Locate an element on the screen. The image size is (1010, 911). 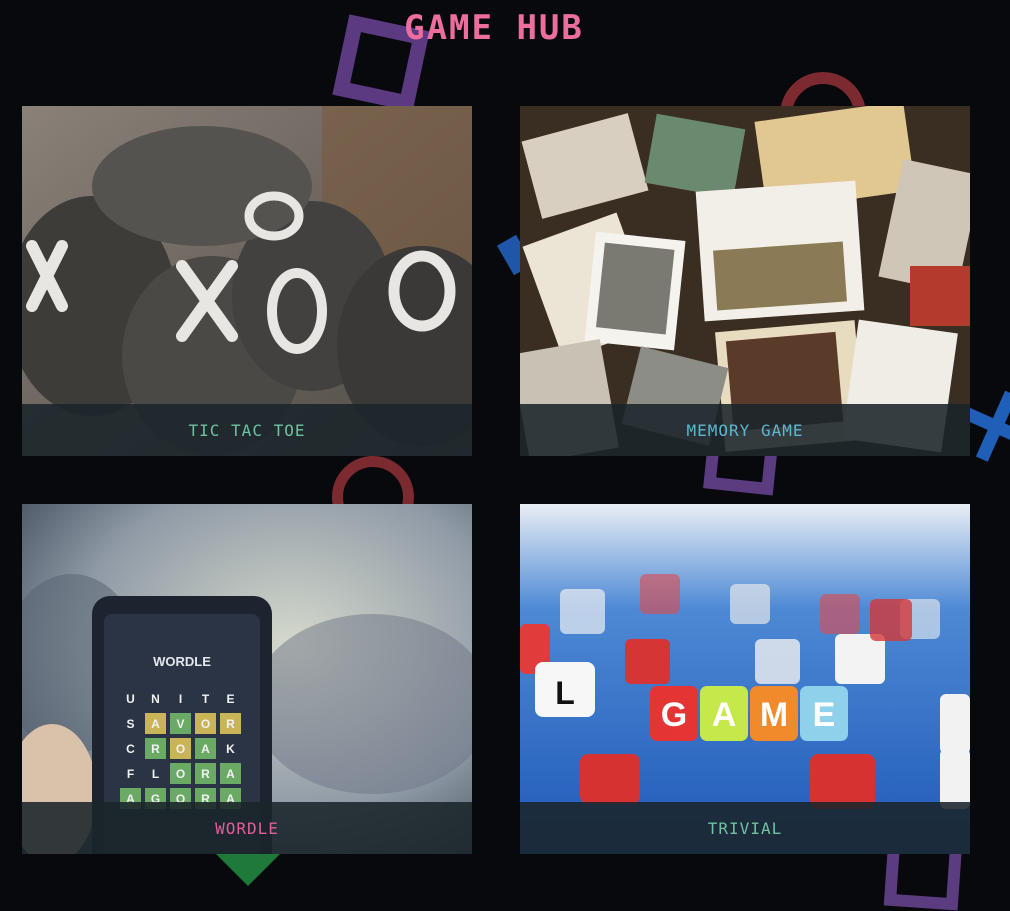
wordle-letter: F is located at coordinates (130, 774).